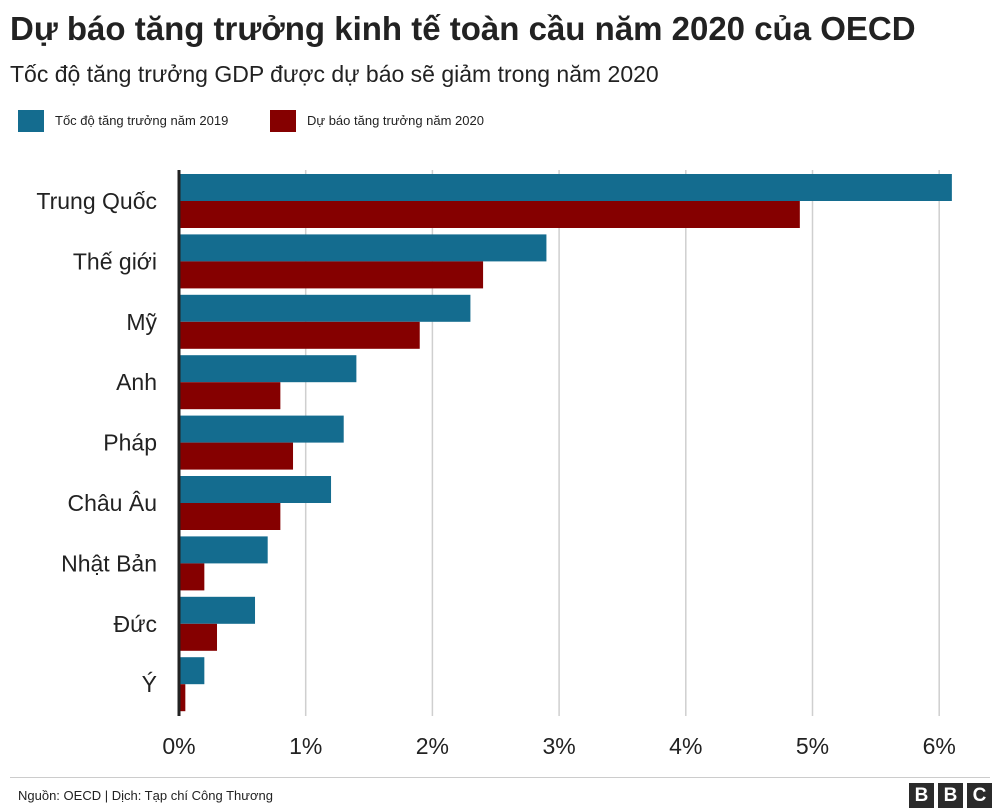  I want to click on category-label-1: Thế giới, so click(115, 261).